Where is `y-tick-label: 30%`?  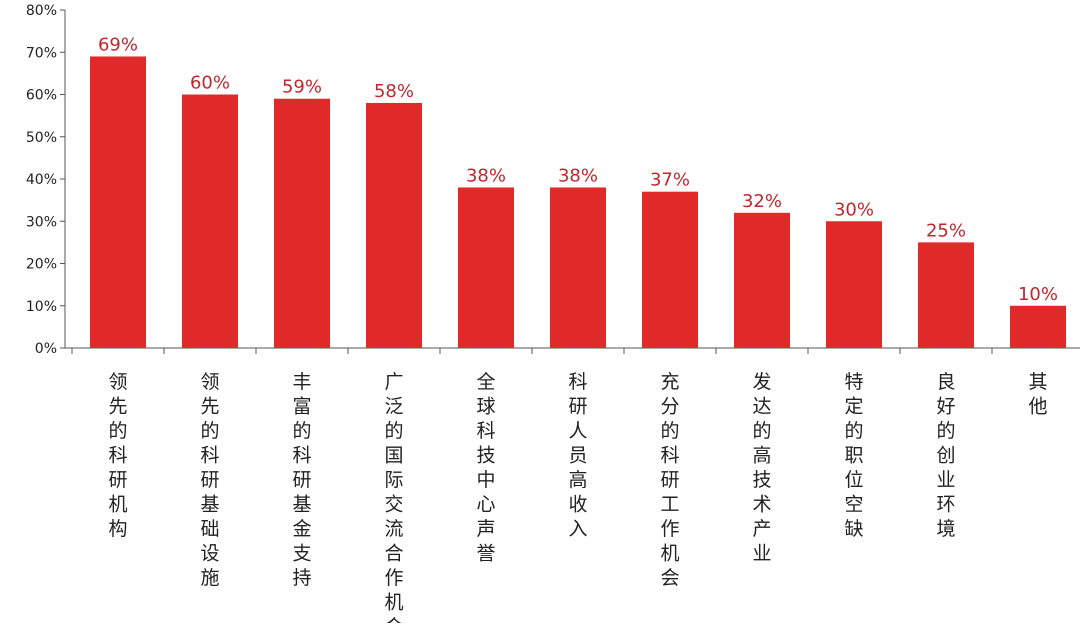 y-tick-label: 30% is located at coordinates (41, 222).